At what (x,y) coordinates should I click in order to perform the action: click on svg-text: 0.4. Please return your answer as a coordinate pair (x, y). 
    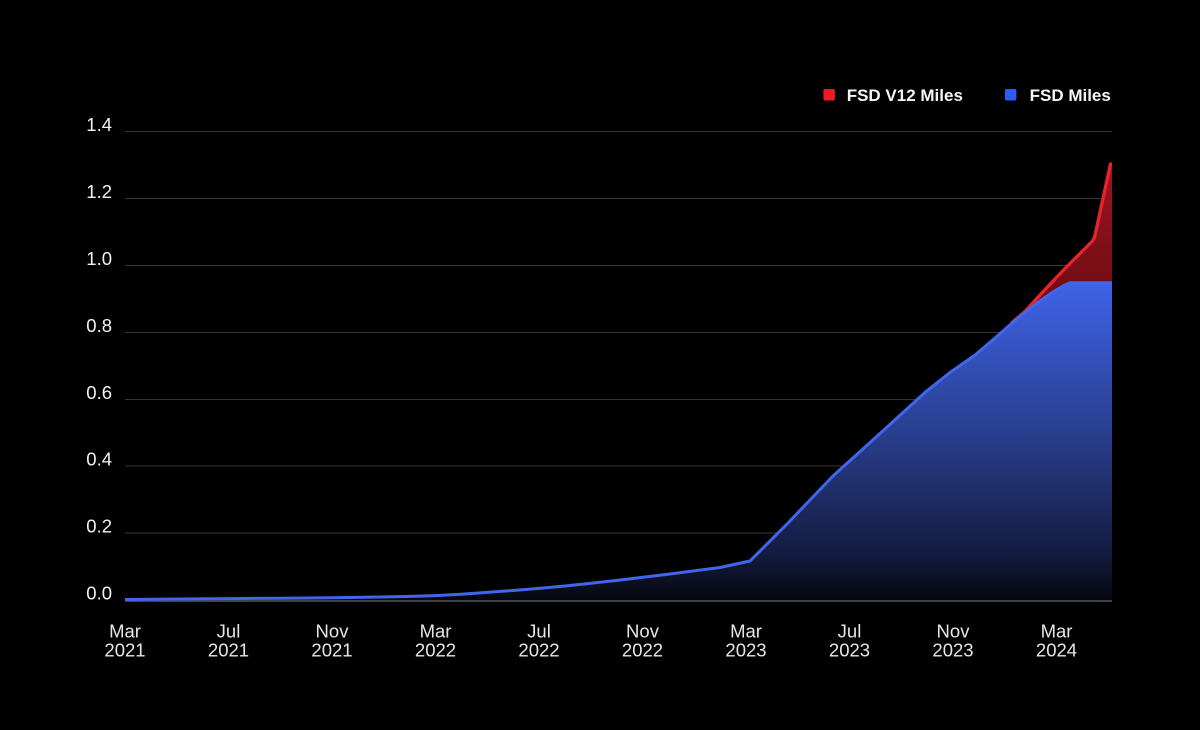
    Looking at the image, I should click on (99, 459).